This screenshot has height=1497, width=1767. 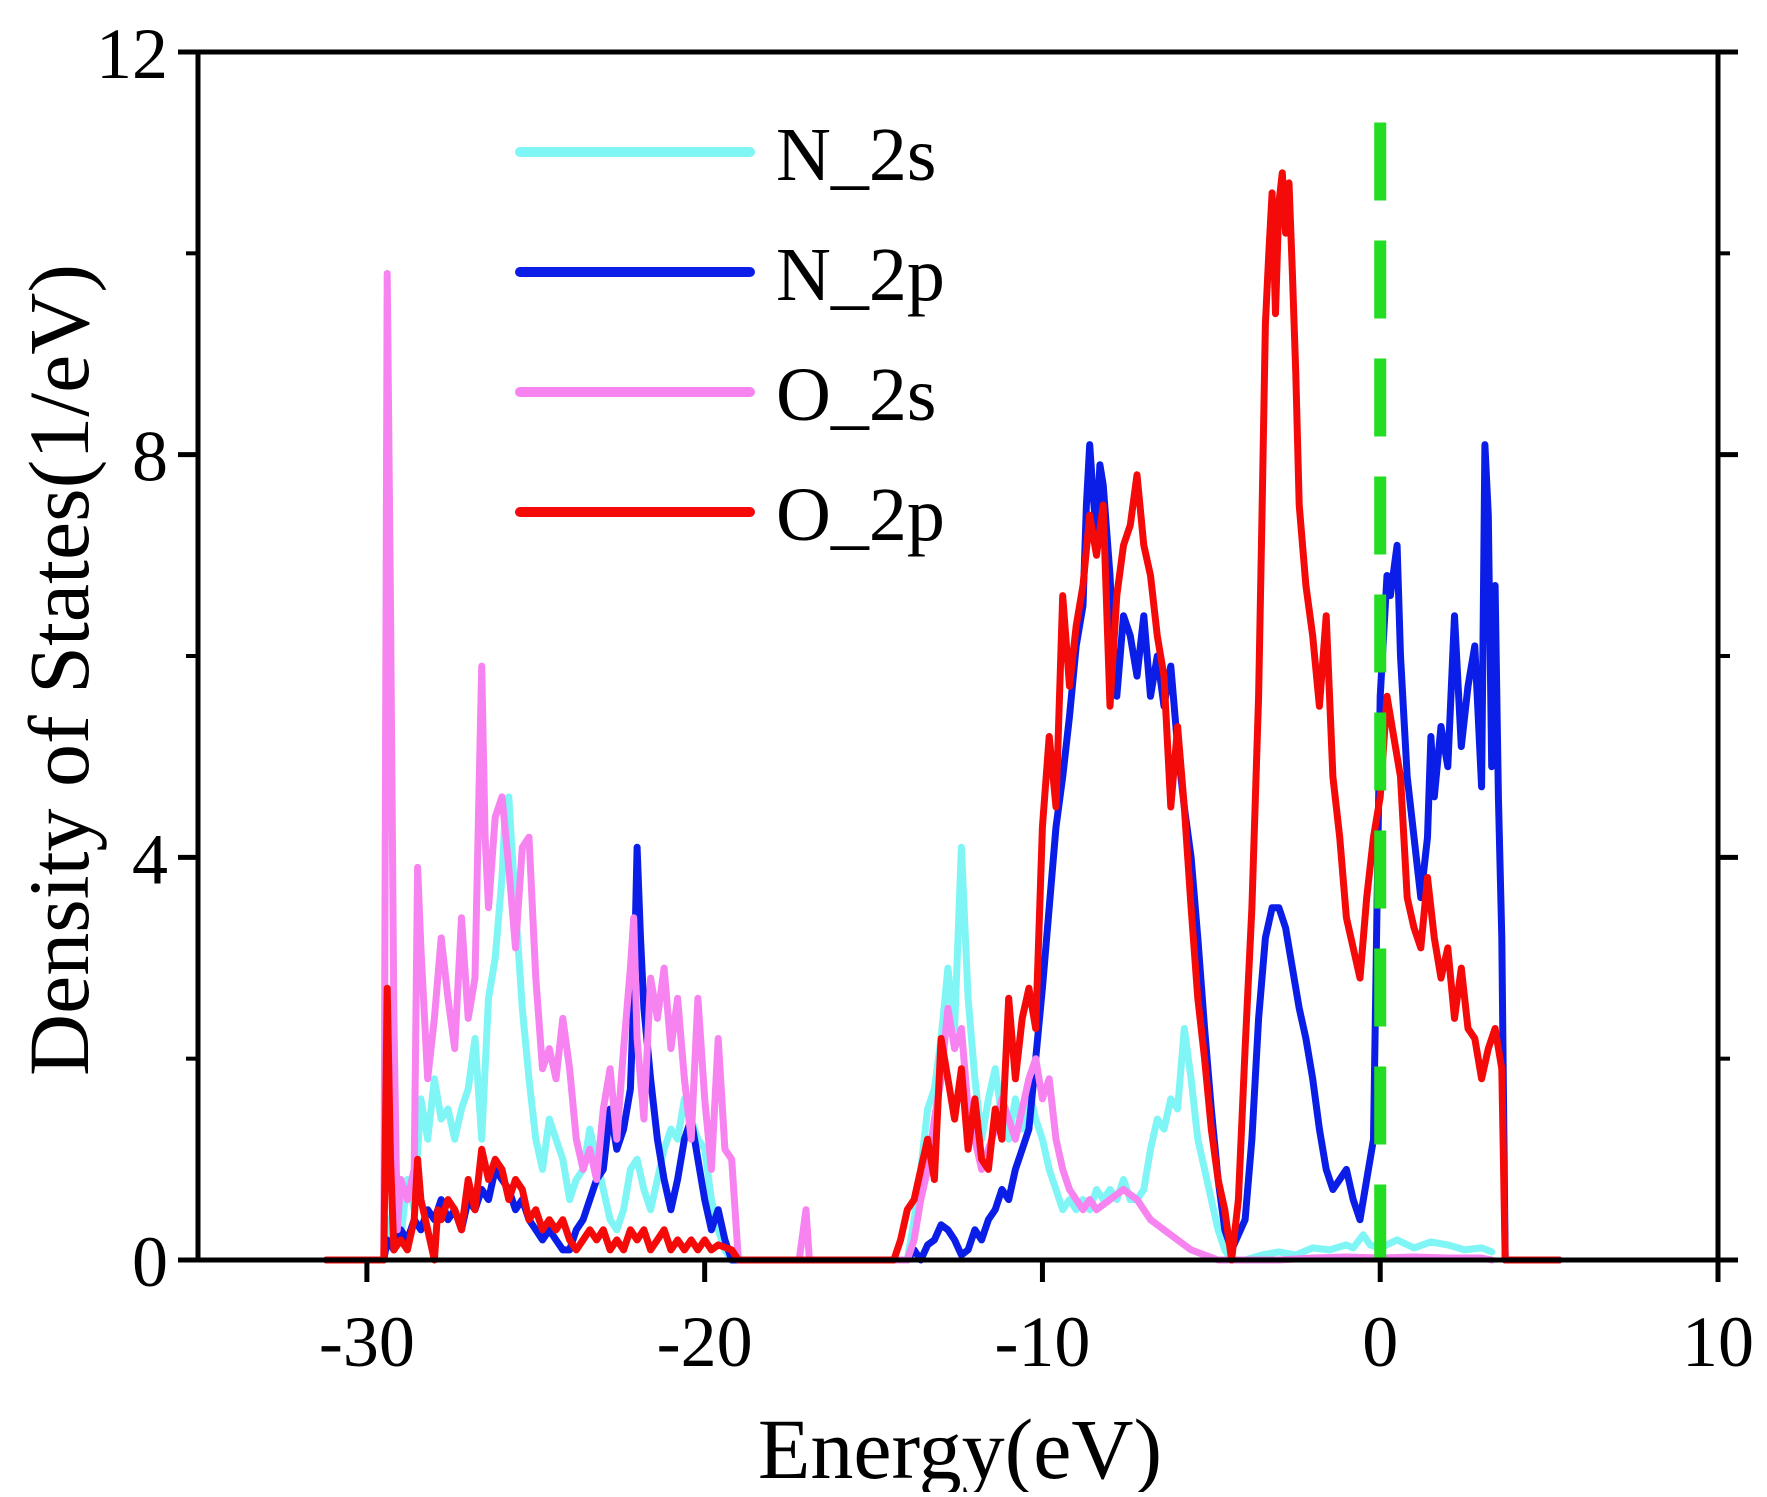 I want to click on x-axis-title: Energy(eV), so click(x=960, y=1446).